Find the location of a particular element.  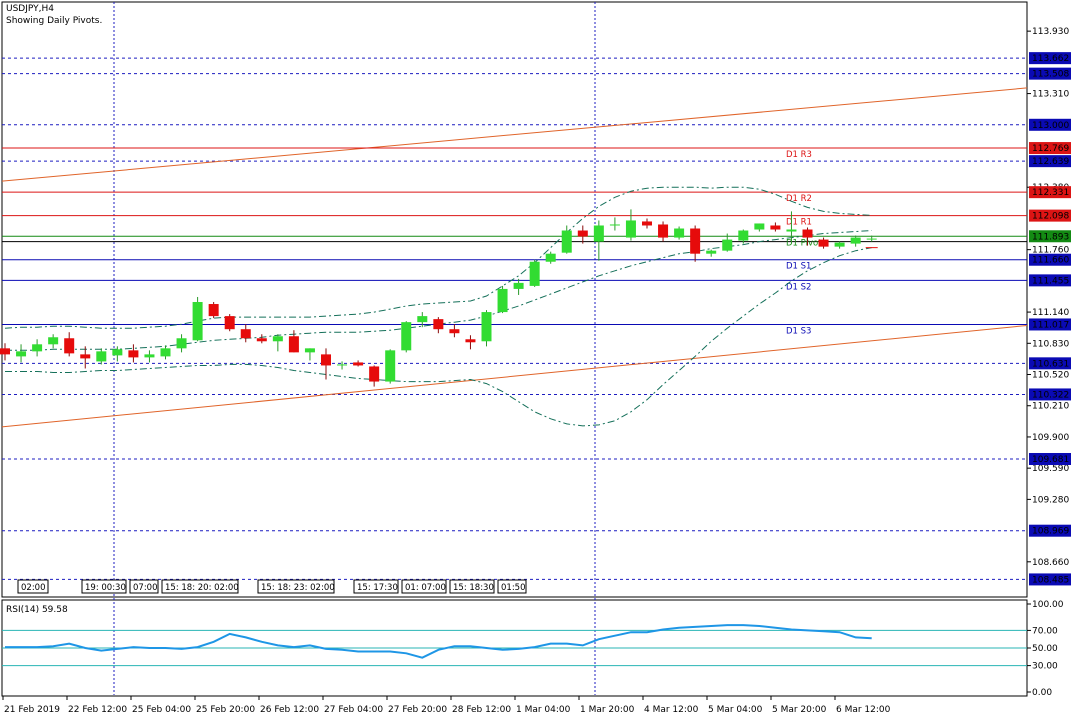

level-tag: 113.662 is located at coordinates (1050, 59).